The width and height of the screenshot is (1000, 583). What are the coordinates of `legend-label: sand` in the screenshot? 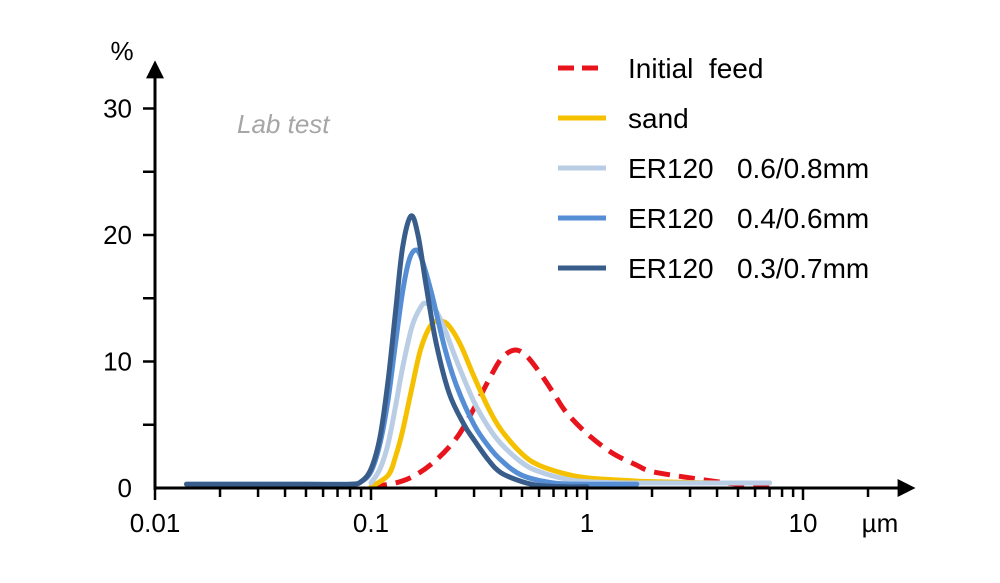 It's located at (658, 118).